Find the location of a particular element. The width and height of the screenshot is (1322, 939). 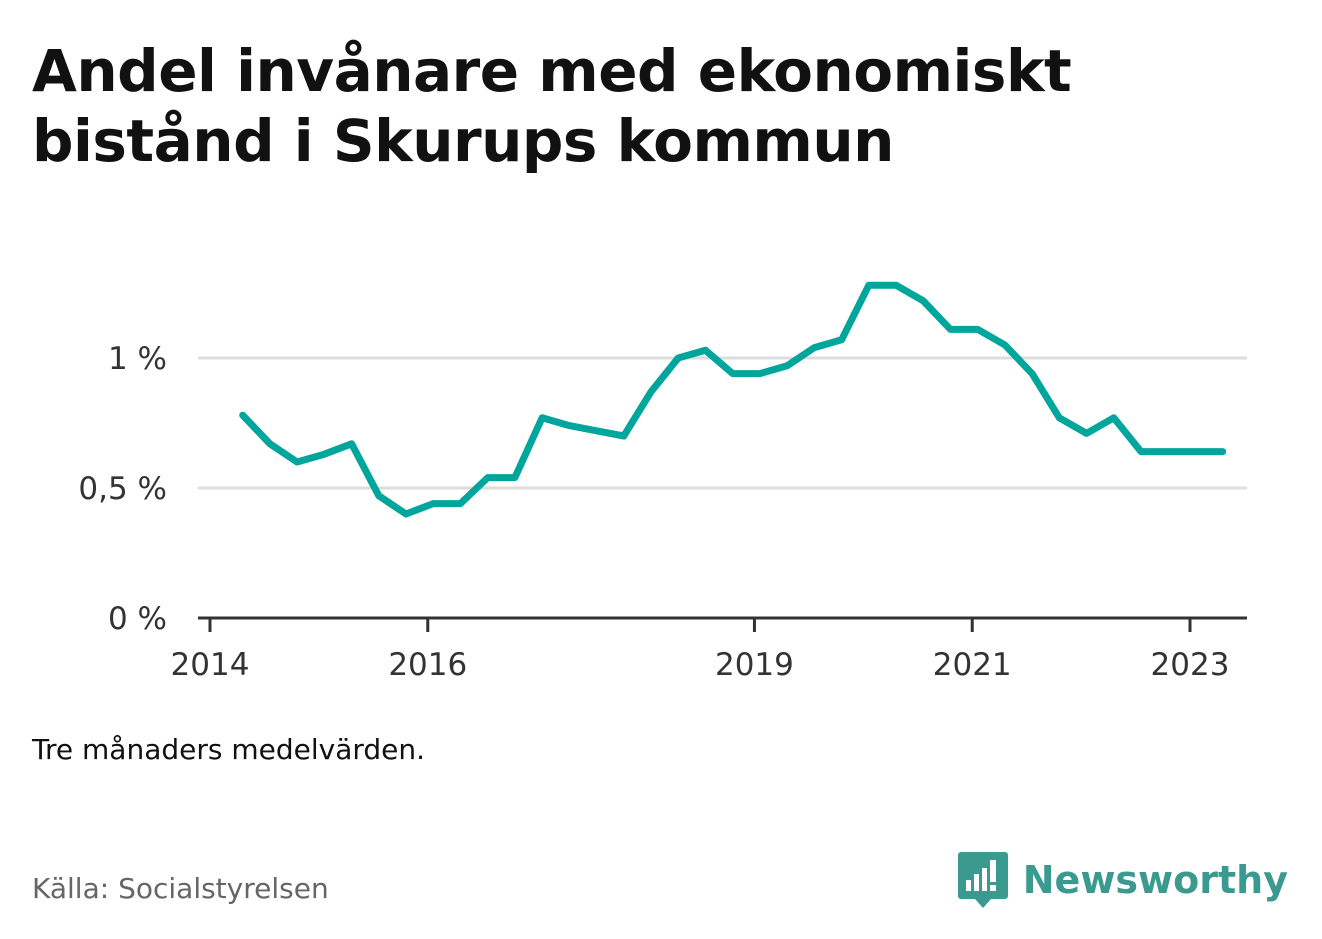

y-tick-label: 1 % is located at coordinates (137, 359).